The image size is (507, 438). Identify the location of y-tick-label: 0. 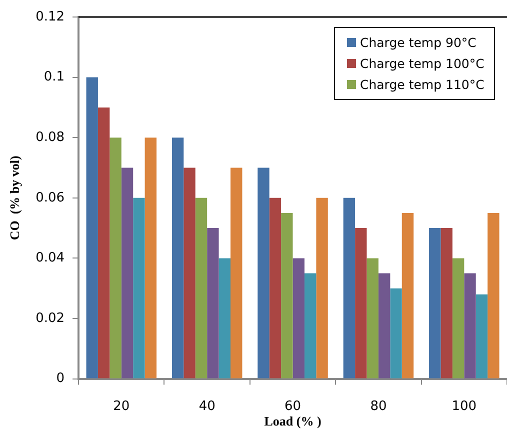
(60, 378).